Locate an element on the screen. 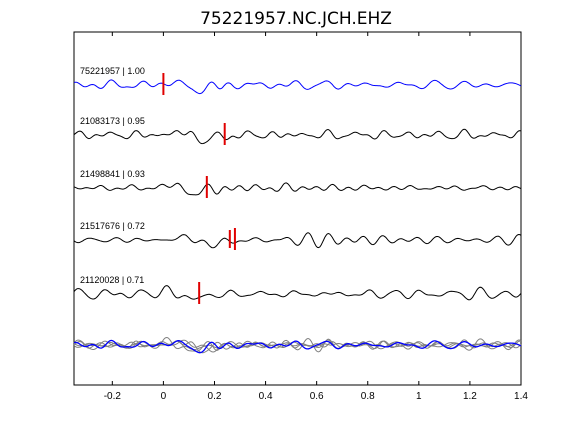 This screenshot has height=432, width=576. stack-group is located at coordinates (297, 345).